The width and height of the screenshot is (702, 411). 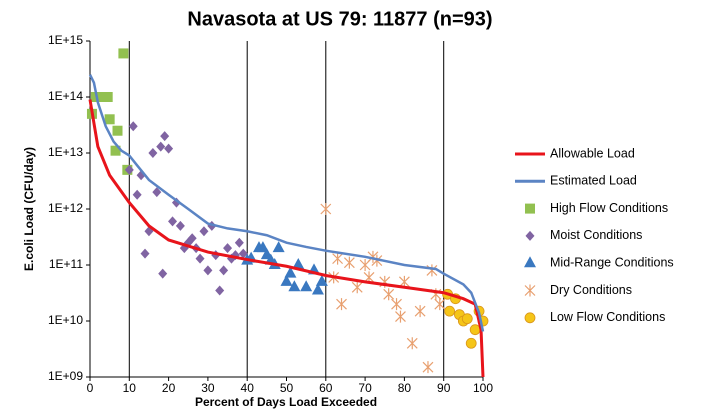 I want to click on legend-label: Moist Conditions, so click(x=596, y=235).